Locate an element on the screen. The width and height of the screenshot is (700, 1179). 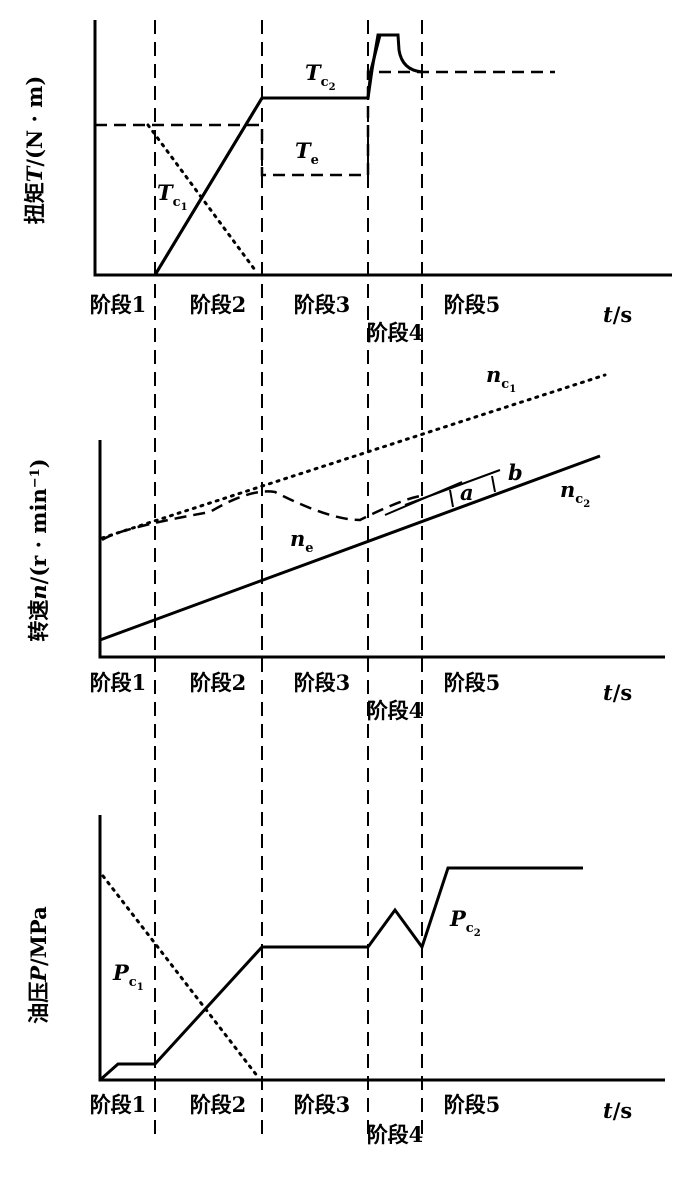
curve-label: nc2 is located at coordinates (575, 493).